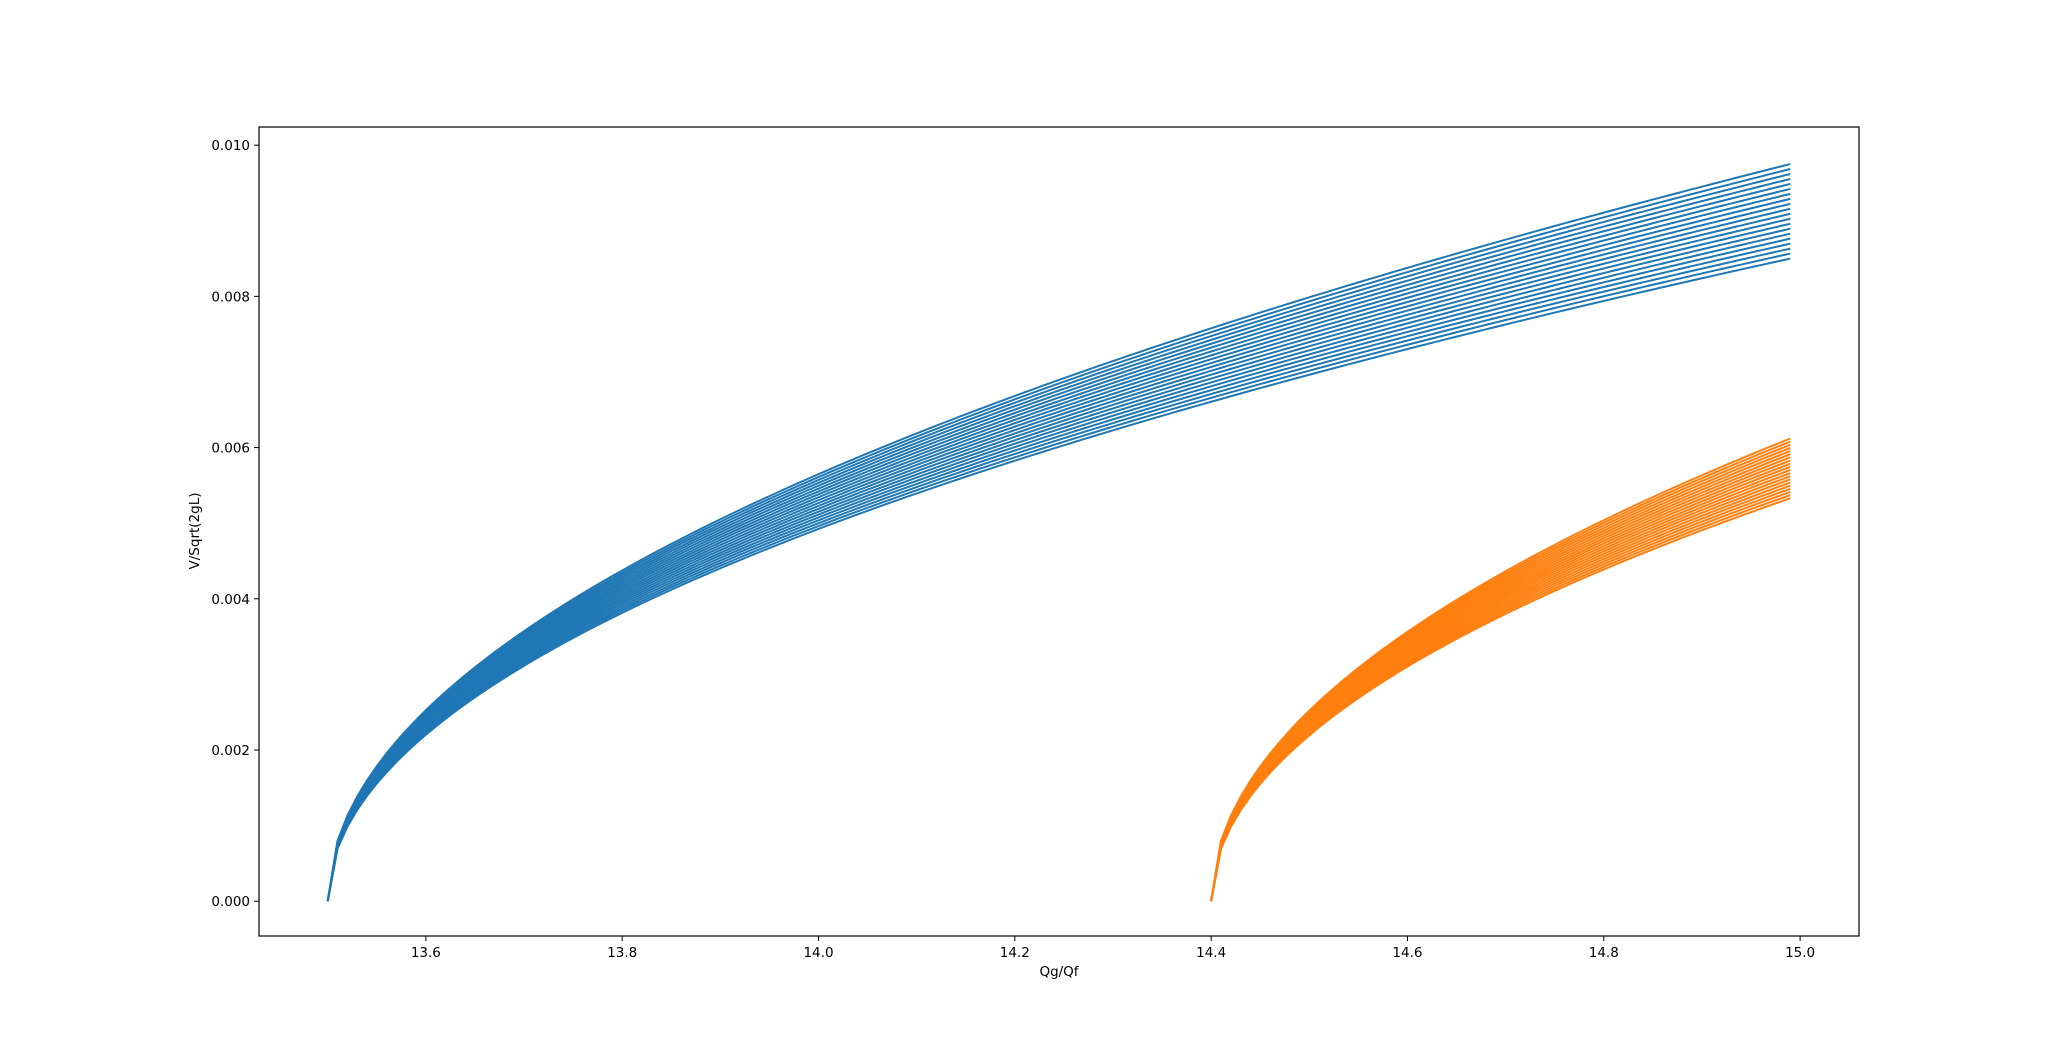 Image resolution: width=2048 pixels, height=1042 pixels. Describe the element at coordinates (230, 449) in the screenshot. I see `y-tick-label: 0.006` at that location.